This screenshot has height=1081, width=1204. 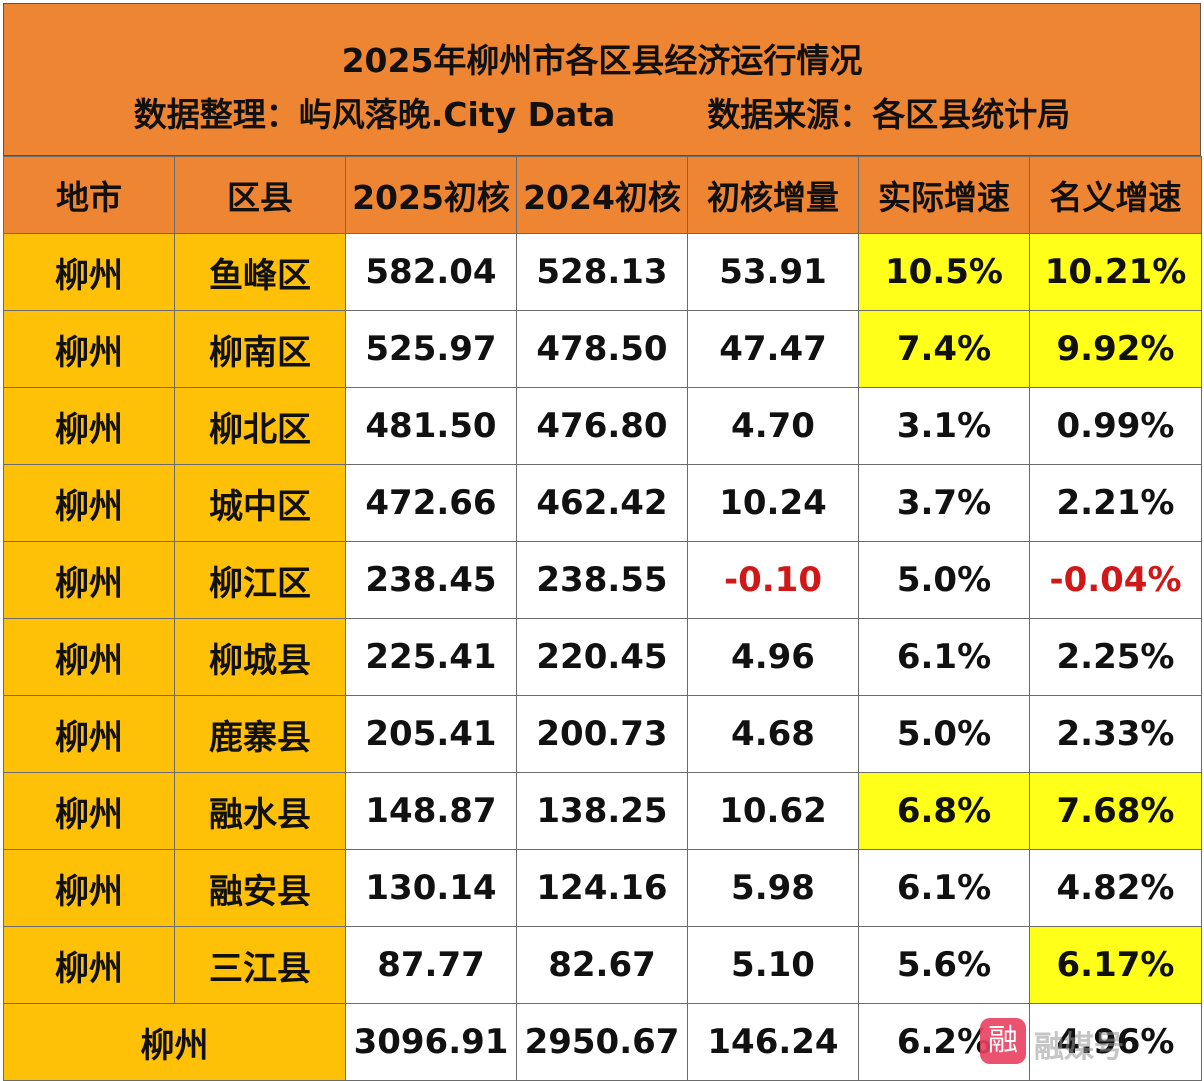 I want to click on table-row: 柳州 融安县 130.14 124.16 5.98 6.1% 4.82%, so click(x=602, y=888).